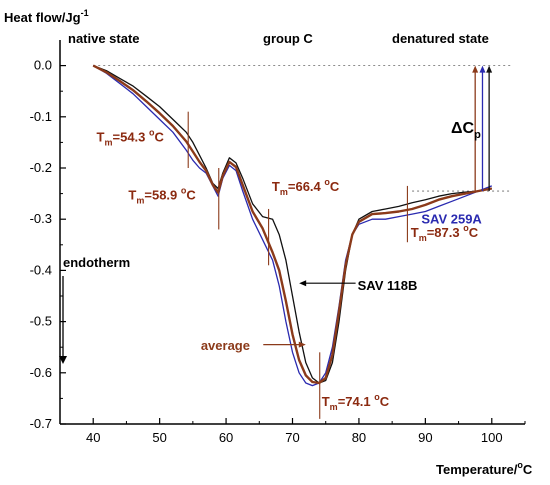 The image size is (550, 485). I want to click on y-tick-label: -0.5, so click(41, 321).